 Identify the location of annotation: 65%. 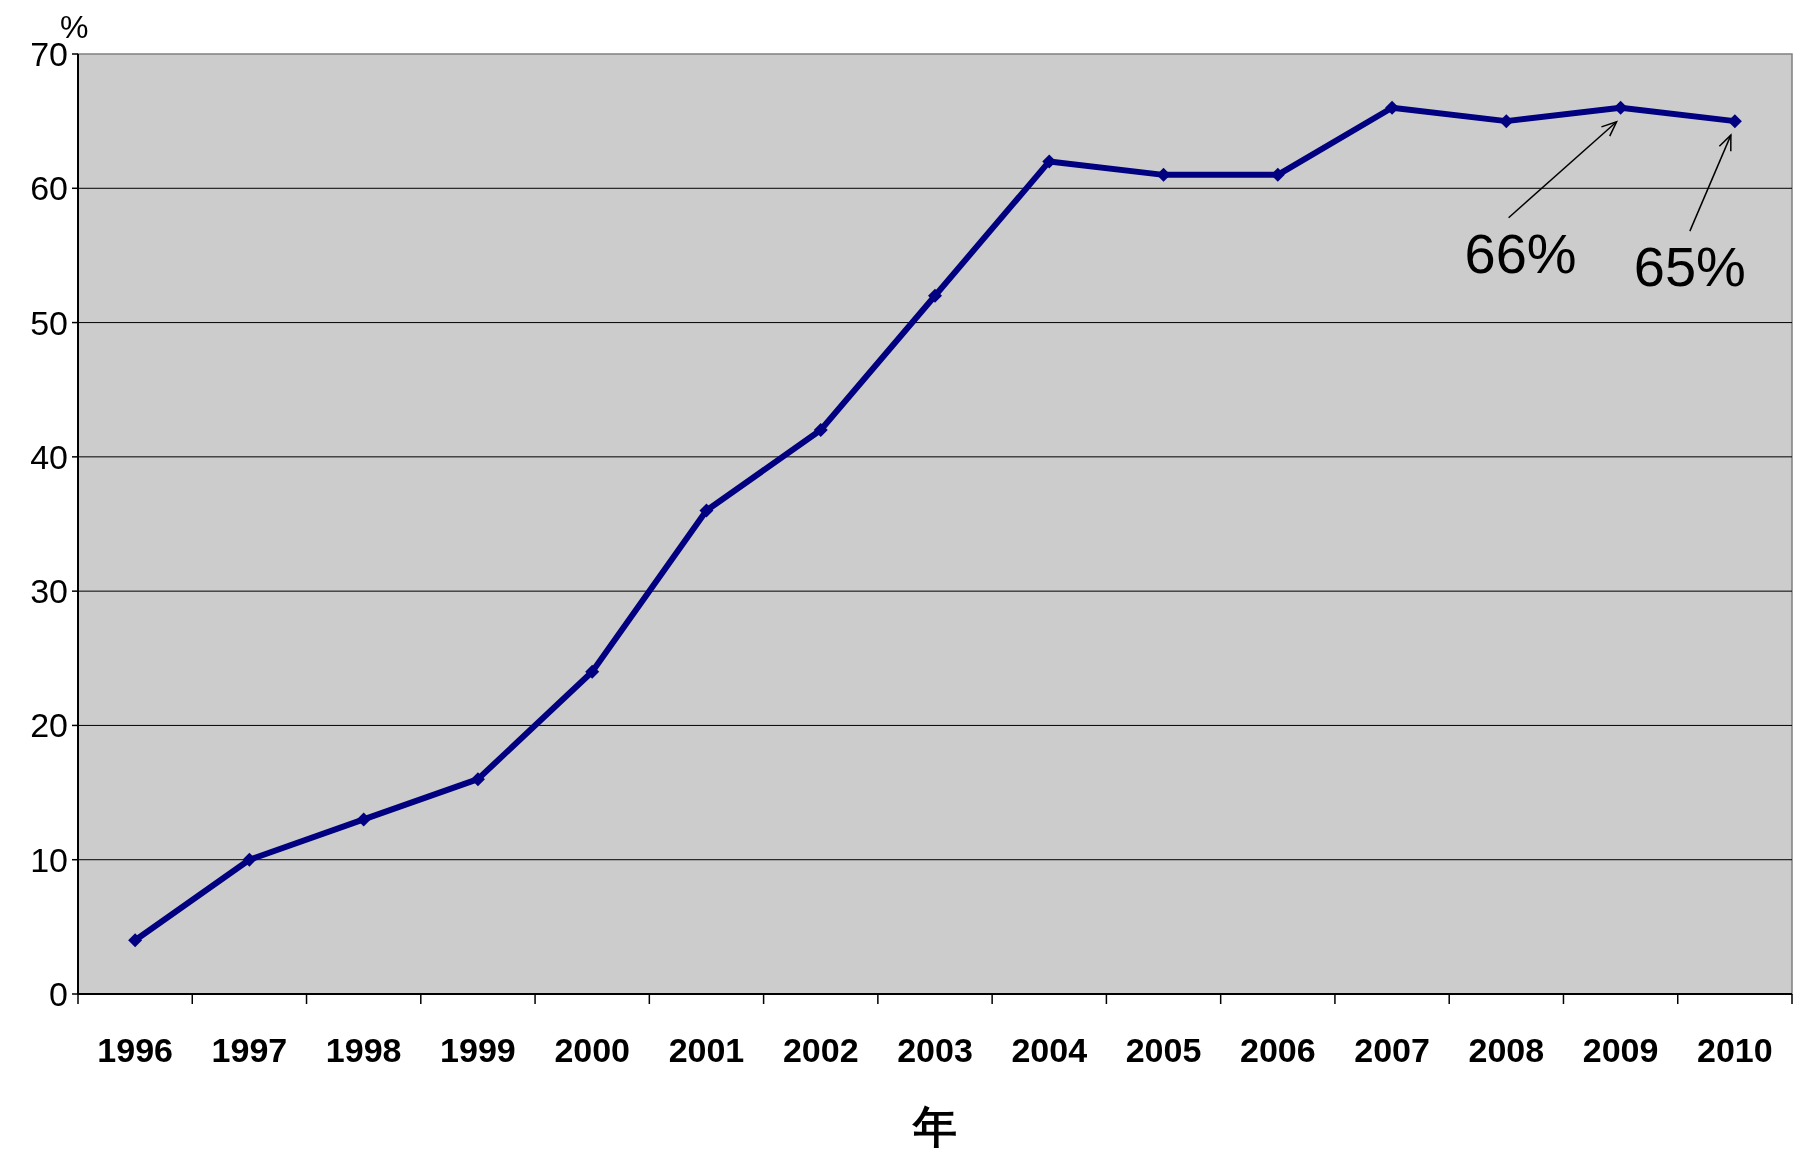
(1689, 267).